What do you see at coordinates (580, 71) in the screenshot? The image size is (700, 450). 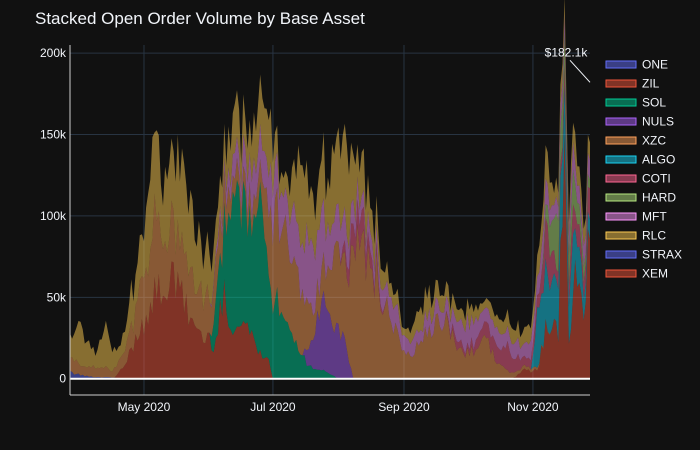 I see `annotation-arrow` at bounding box center [580, 71].